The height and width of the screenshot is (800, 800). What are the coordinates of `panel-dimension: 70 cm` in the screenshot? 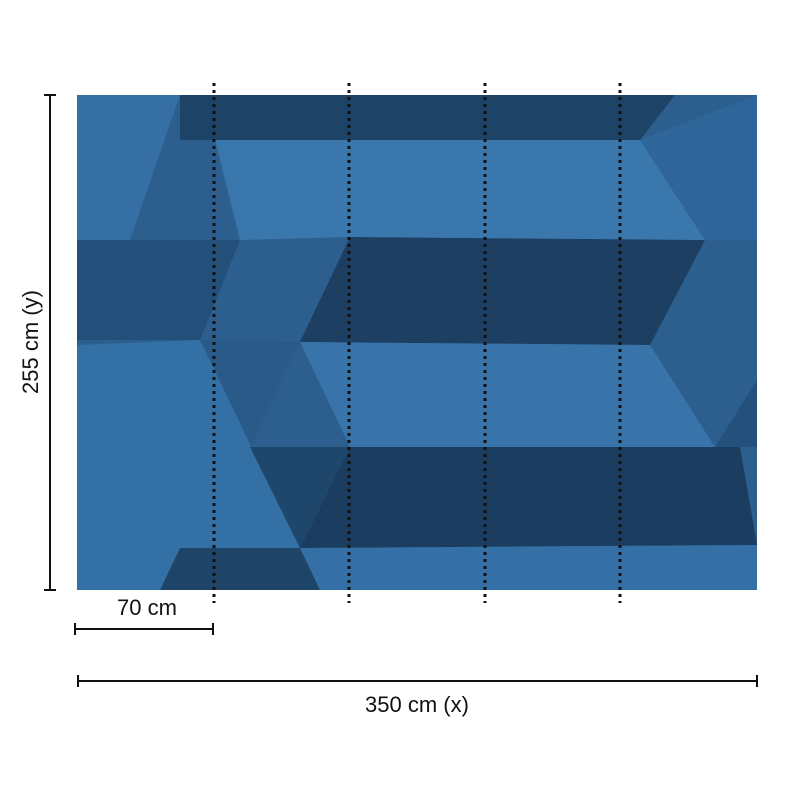 It's located at (144, 615).